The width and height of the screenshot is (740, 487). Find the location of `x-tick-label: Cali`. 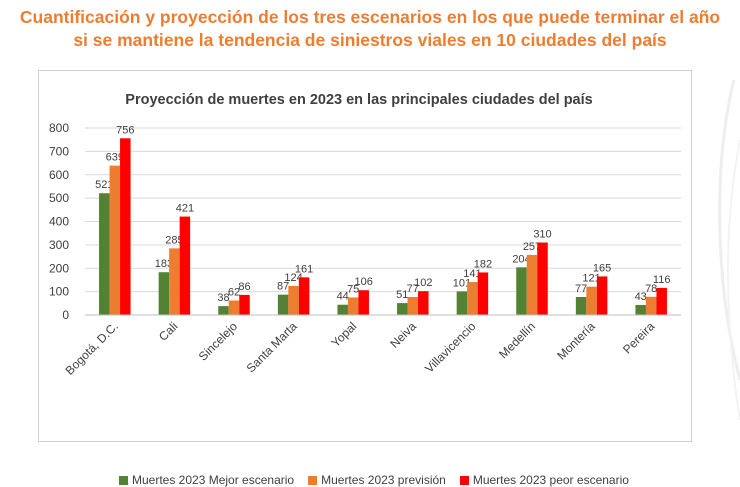

x-tick-label: Cali is located at coordinates (168, 331).